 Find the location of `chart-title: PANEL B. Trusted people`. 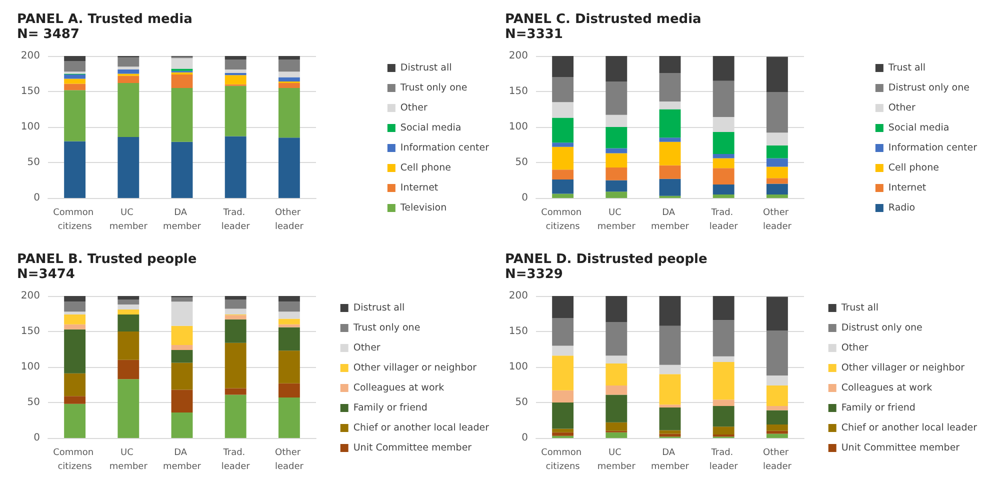

chart-title: PANEL B. Trusted people is located at coordinates (107, 259).